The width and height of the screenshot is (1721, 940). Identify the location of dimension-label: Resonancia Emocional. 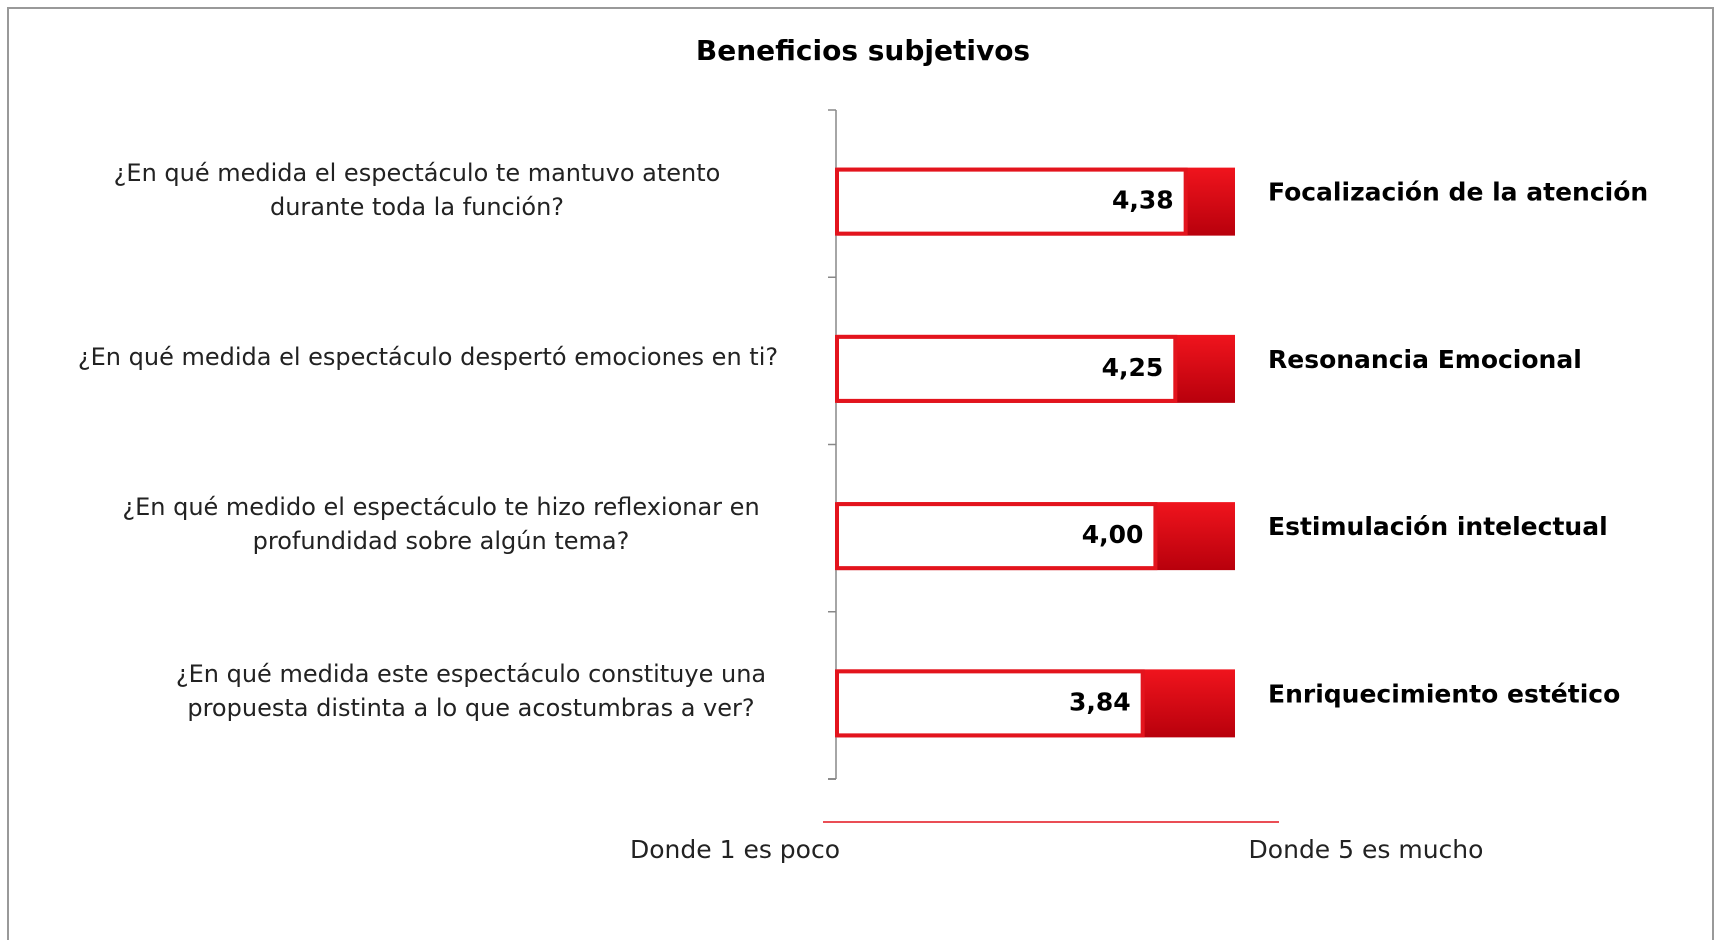
(1425, 359).